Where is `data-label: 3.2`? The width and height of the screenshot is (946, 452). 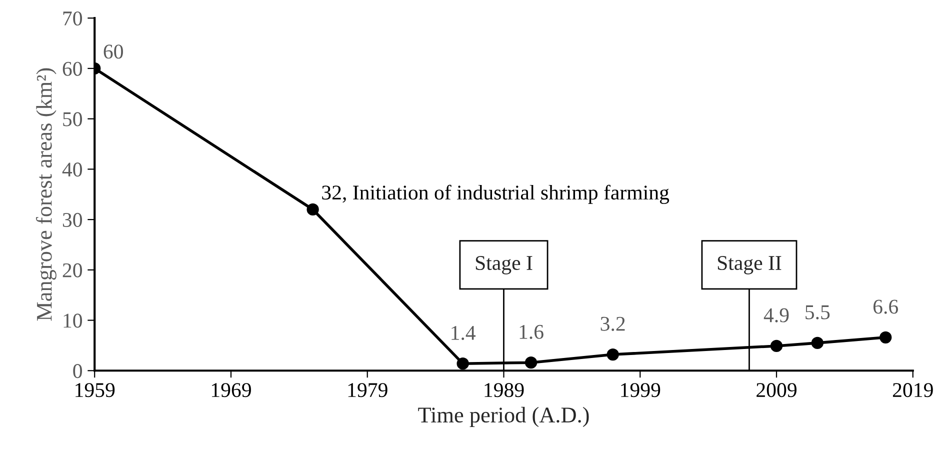
data-label: 3.2 is located at coordinates (612, 323).